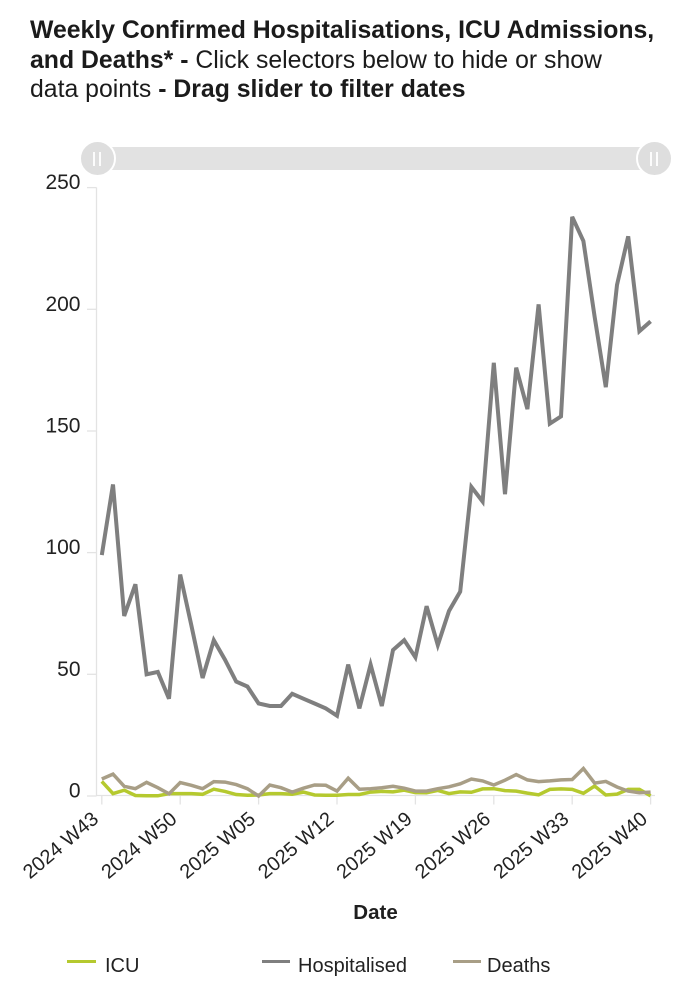  What do you see at coordinates (531, 845) in the screenshot?
I see `svg-text: 2025 W33` at bounding box center [531, 845].